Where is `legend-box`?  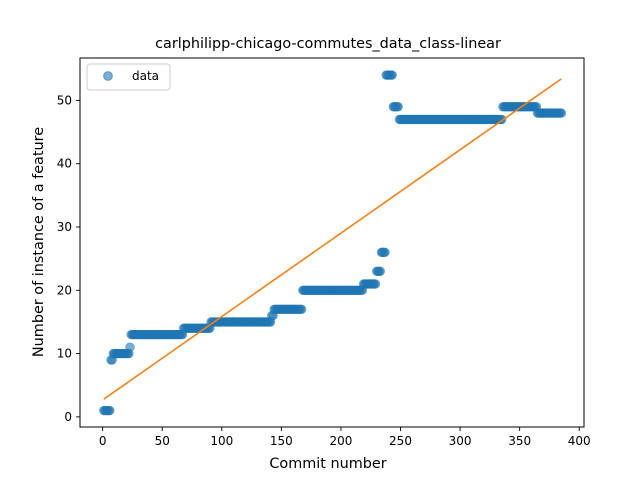
legend-box is located at coordinates (128, 77).